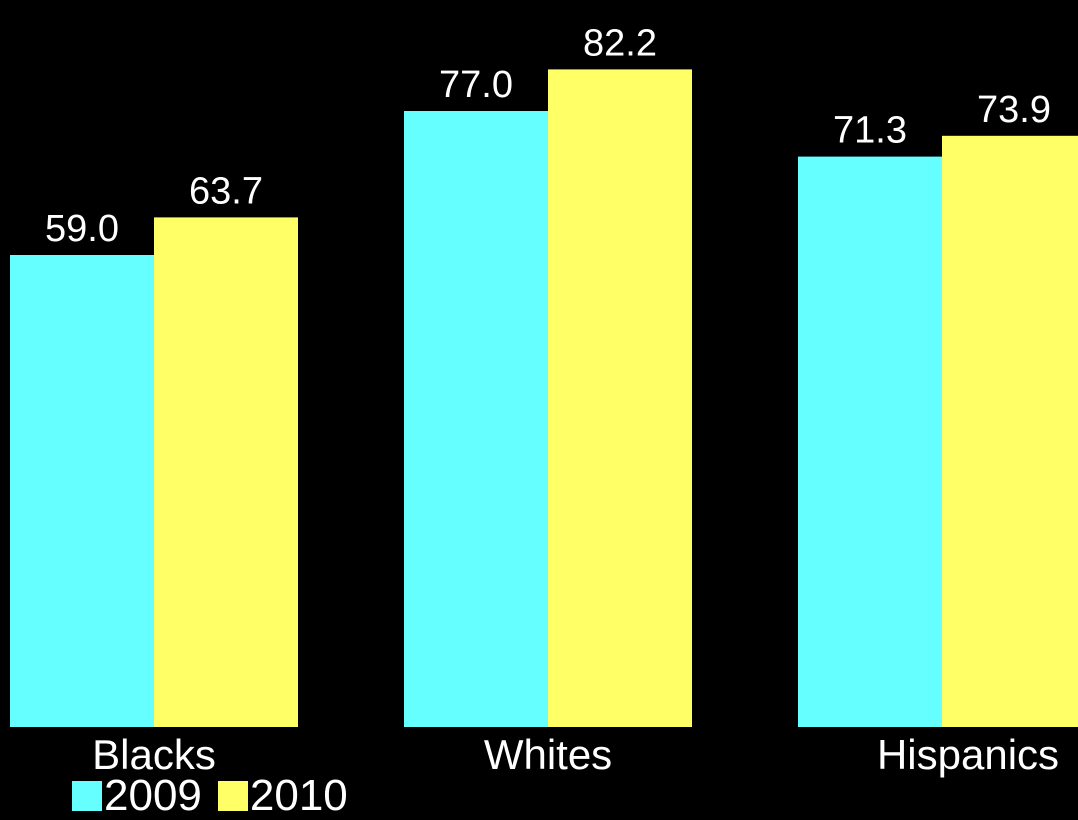 The image size is (1078, 820). What do you see at coordinates (1010, 431) in the screenshot?
I see `bar-hispanics-2010` at bounding box center [1010, 431].